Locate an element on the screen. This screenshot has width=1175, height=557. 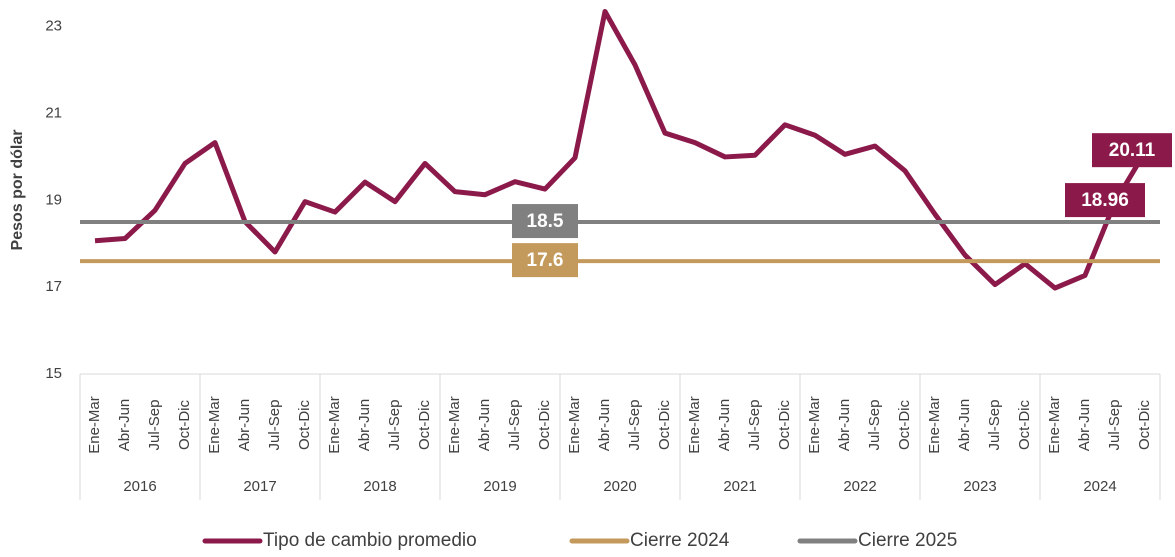
data-label: 20.11 is located at coordinates (1132, 150).